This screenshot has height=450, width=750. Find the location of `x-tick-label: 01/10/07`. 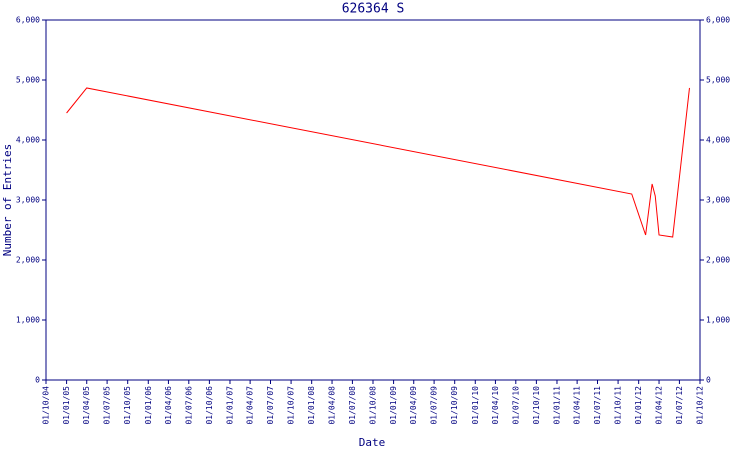

x-tick-label: 01/10/07 is located at coordinates (291, 405).